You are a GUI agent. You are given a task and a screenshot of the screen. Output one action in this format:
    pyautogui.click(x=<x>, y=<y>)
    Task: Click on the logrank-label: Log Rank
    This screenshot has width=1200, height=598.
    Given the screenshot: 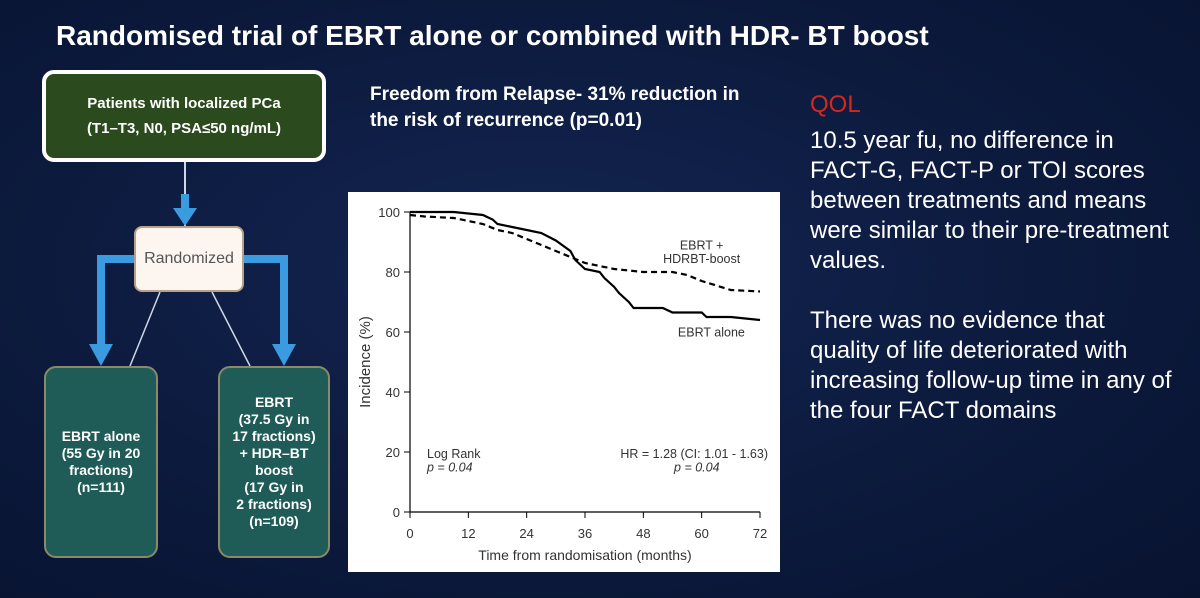 What is the action you would take?
    pyautogui.click(x=454, y=454)
    